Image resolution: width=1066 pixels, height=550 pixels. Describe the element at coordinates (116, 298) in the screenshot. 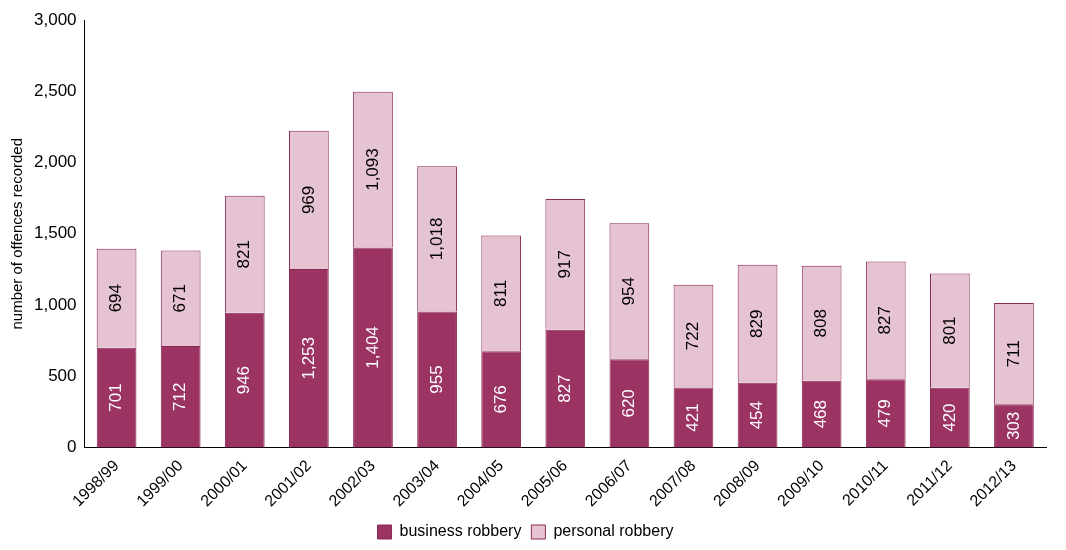

I see `data-label: 694` at that location.